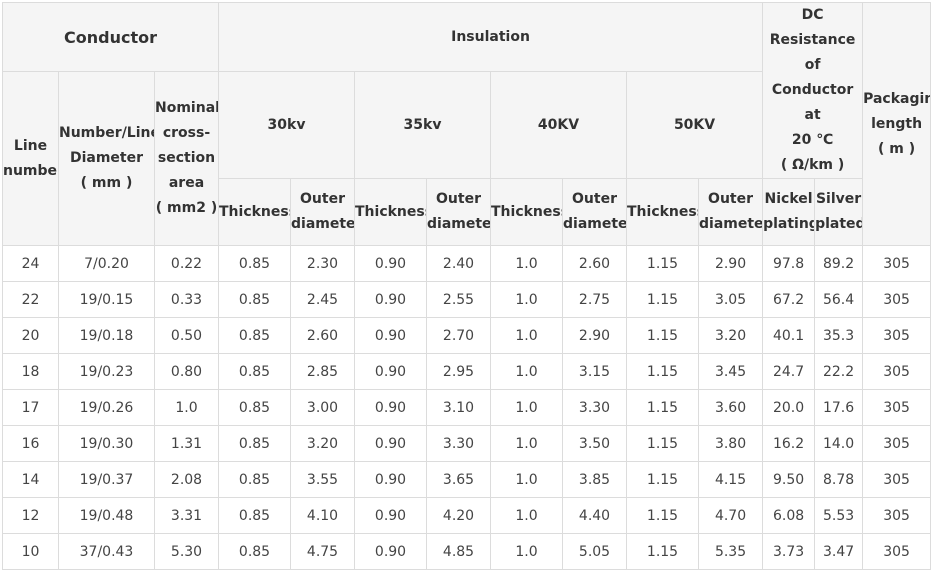 Image resolution: width=932 pixels, height=570 pixels. I want to click on outer-diameter-40kv-cell: 3.50, so click(594, 443).